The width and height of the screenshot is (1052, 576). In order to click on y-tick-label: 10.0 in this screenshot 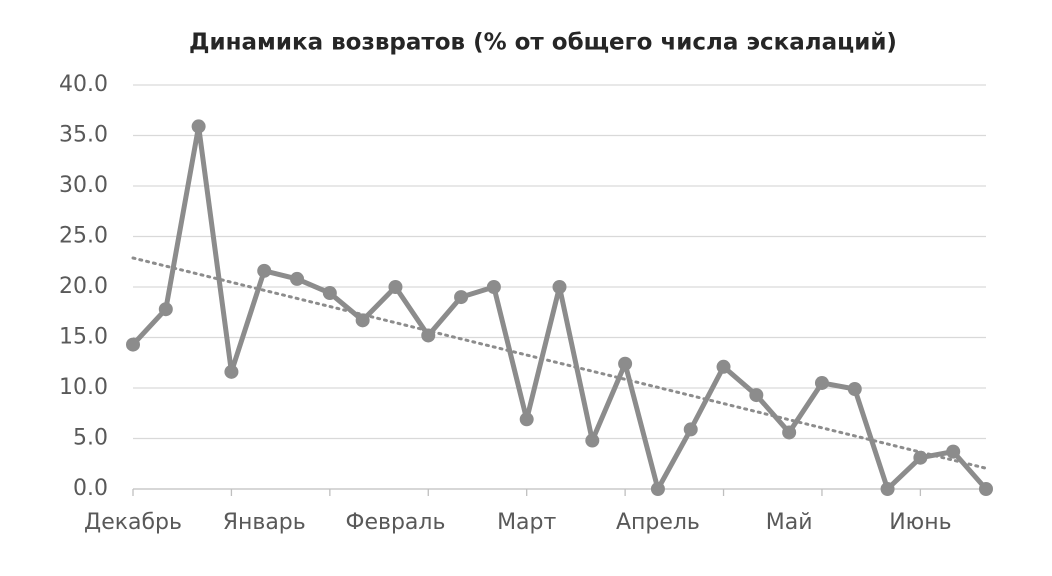, I will do `click(83, 387)`.